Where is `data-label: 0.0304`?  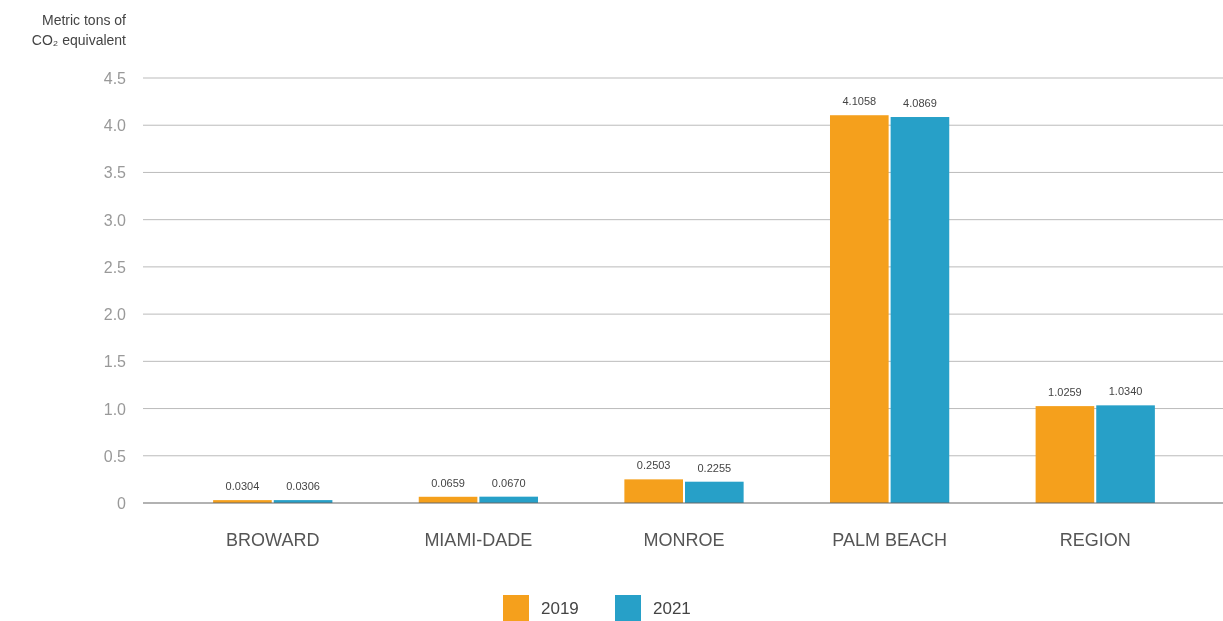
data-label: 0.0304 is located at coordinates (242, 486).